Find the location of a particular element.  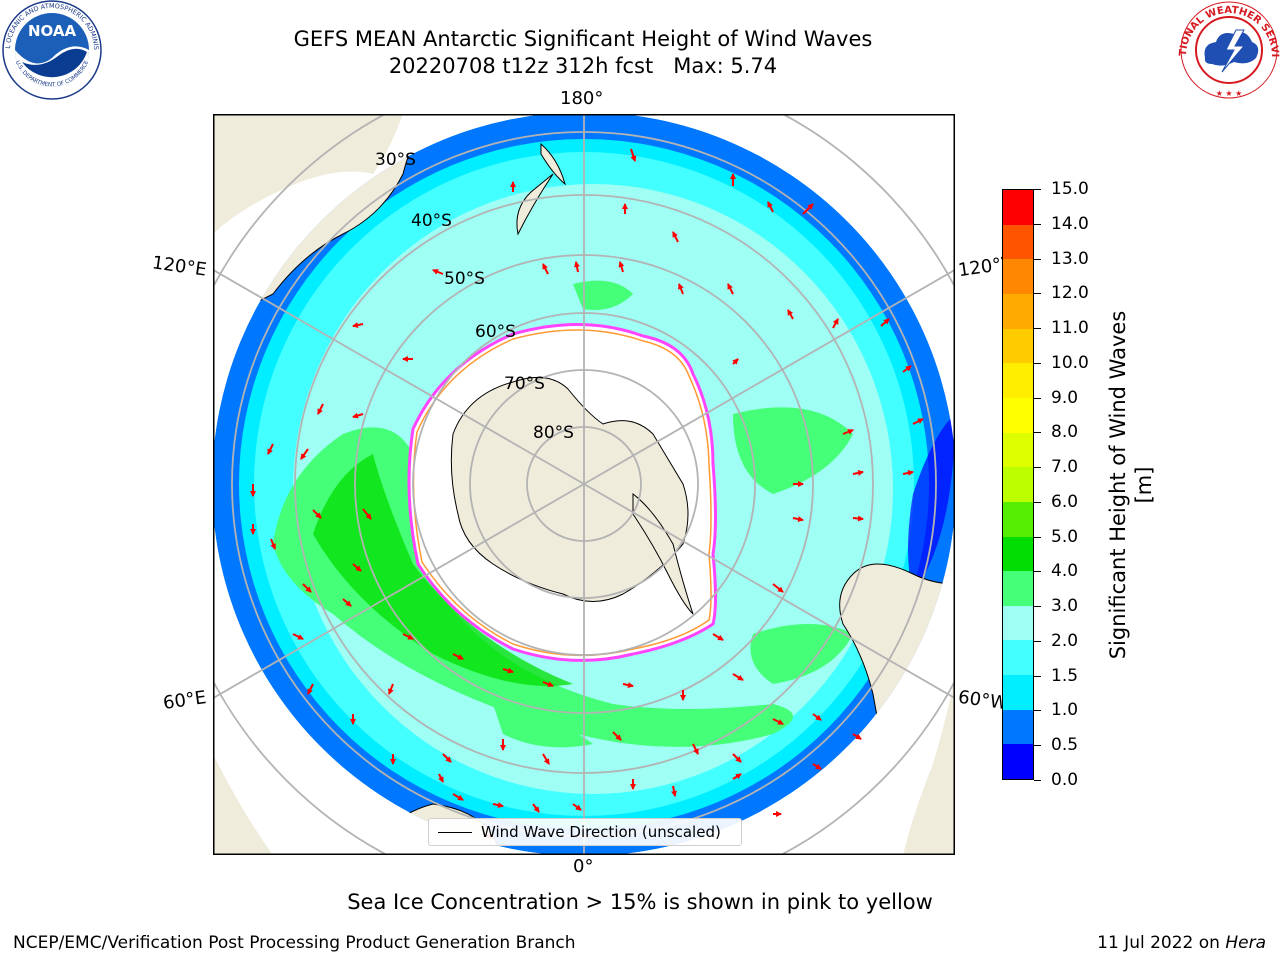

noaa-logo-text: NOAA is located at coordinates (52, 31).